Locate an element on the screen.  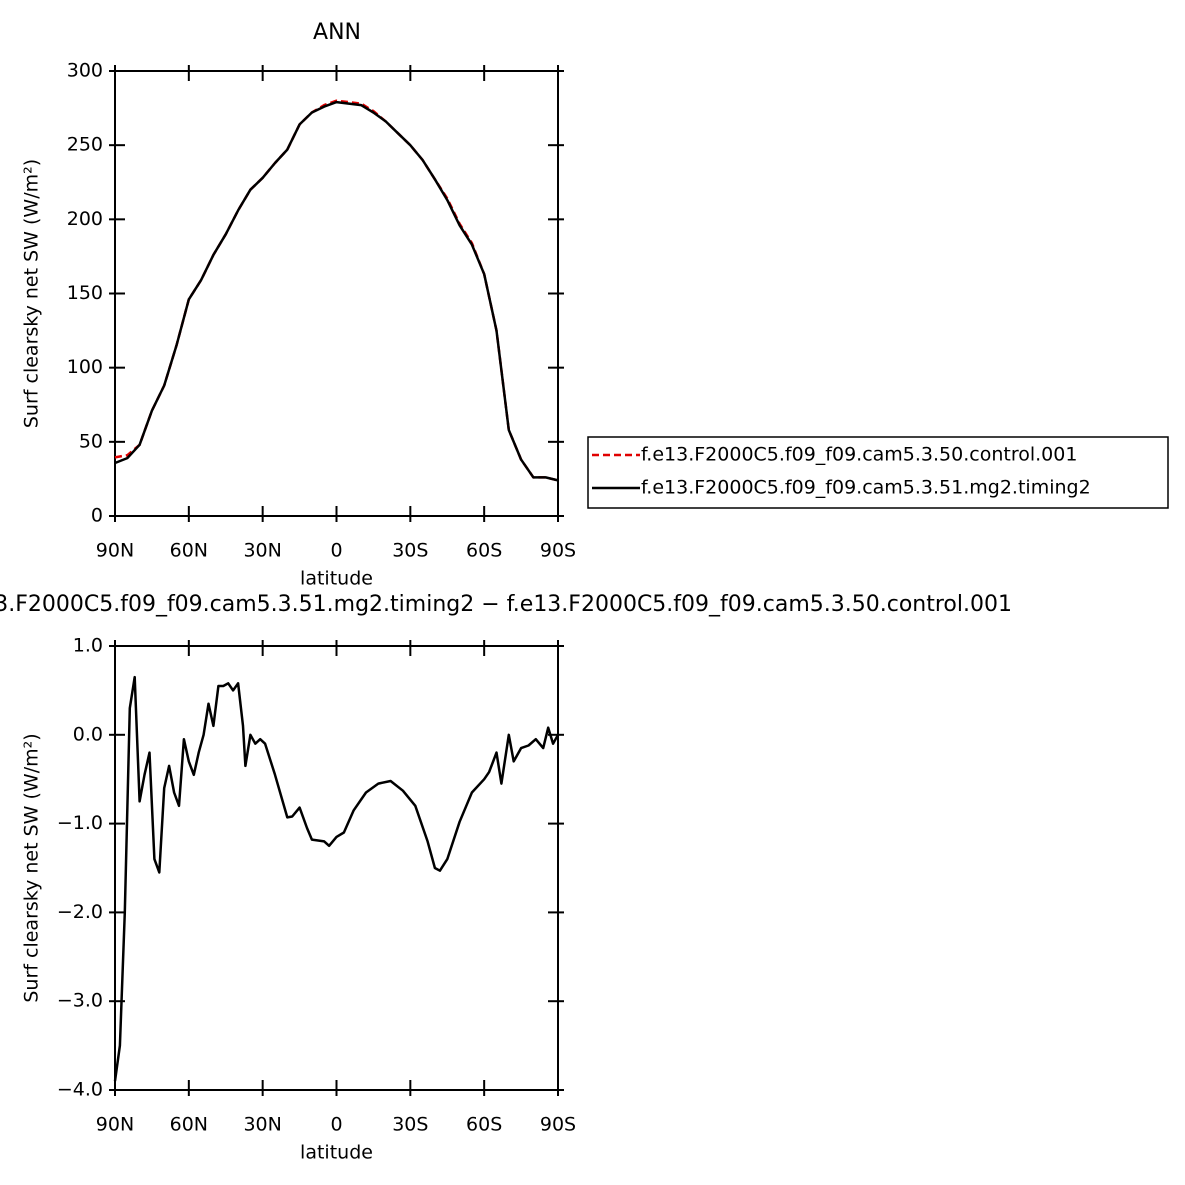
y-tick-label: −3.0 is located at coordinates (80, 1001).